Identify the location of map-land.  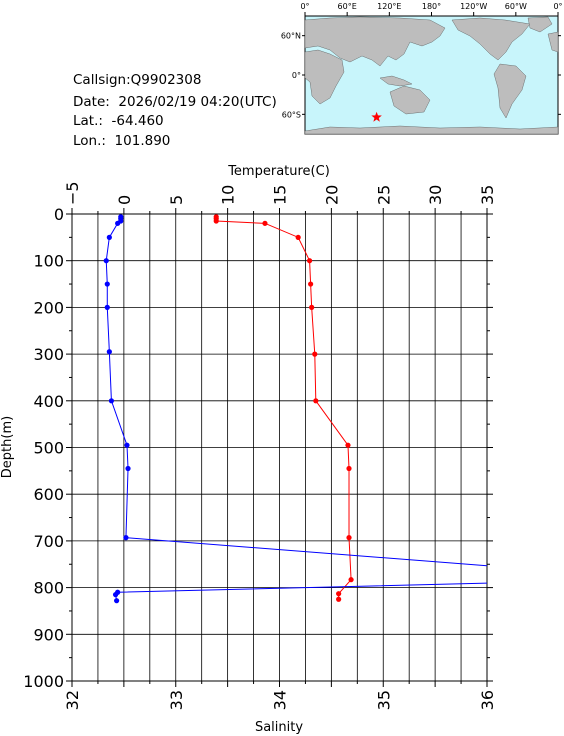
(431, 75).